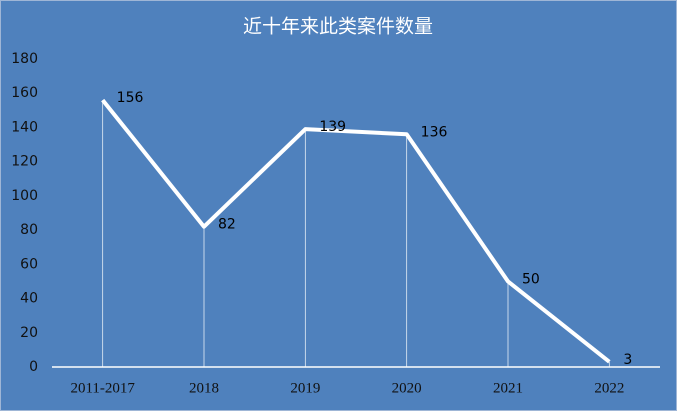  What do you see at coordinates (24, 162) in the screenshot?
I see `y-tick-label: 120` at bounding box center [24, 162].